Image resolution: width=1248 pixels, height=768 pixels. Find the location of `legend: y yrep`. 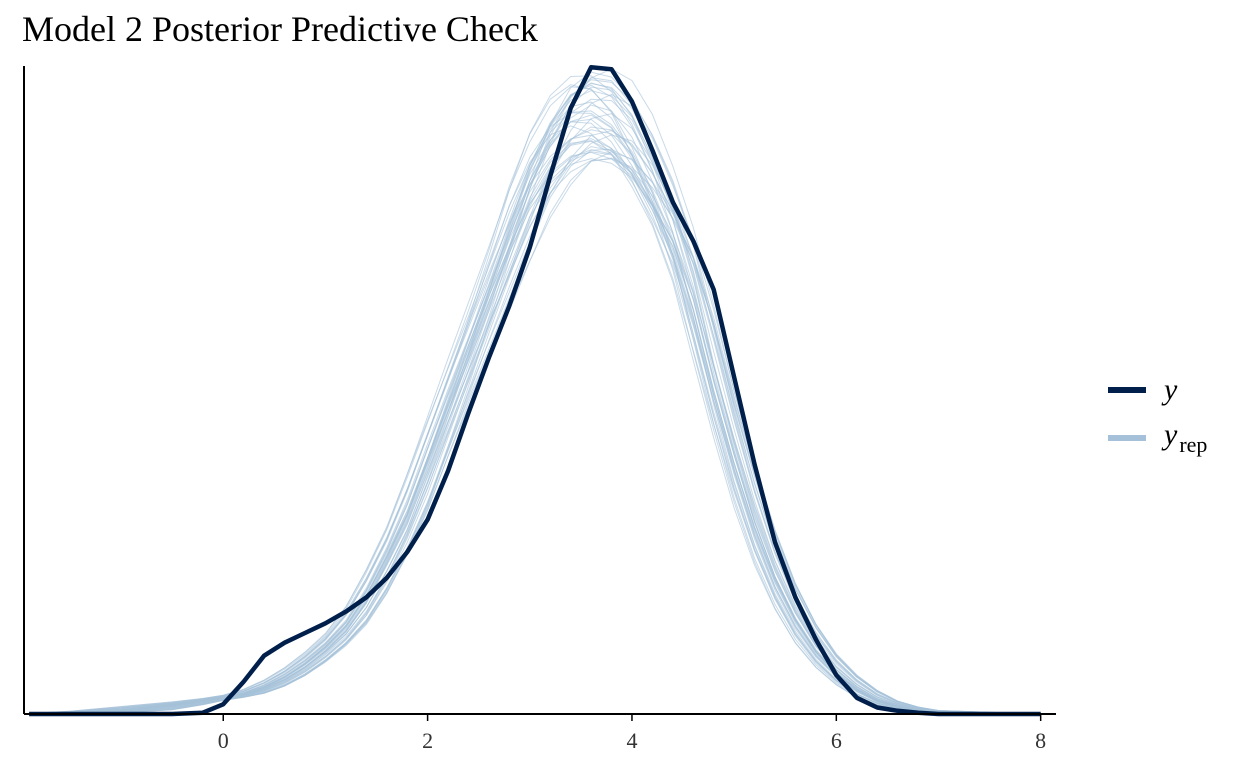

legend: y yrep is located at coordinates (1157, 414).